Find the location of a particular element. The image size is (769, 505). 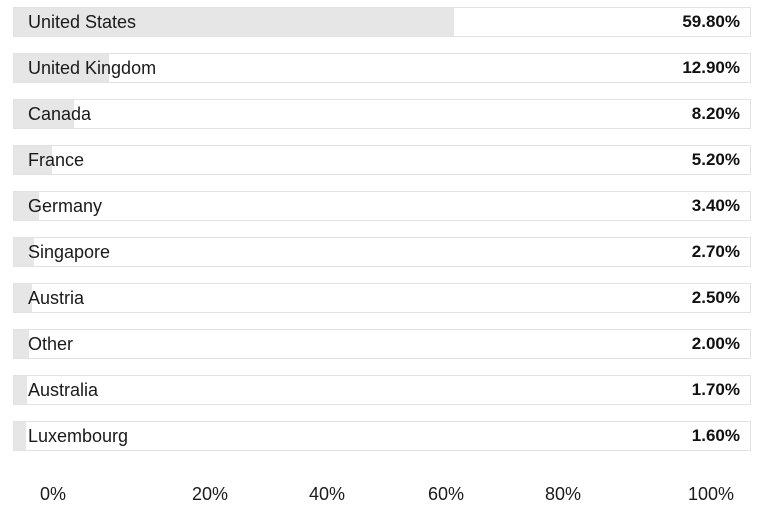

x-tick-label: 80% is located at coordinates (563, 494).